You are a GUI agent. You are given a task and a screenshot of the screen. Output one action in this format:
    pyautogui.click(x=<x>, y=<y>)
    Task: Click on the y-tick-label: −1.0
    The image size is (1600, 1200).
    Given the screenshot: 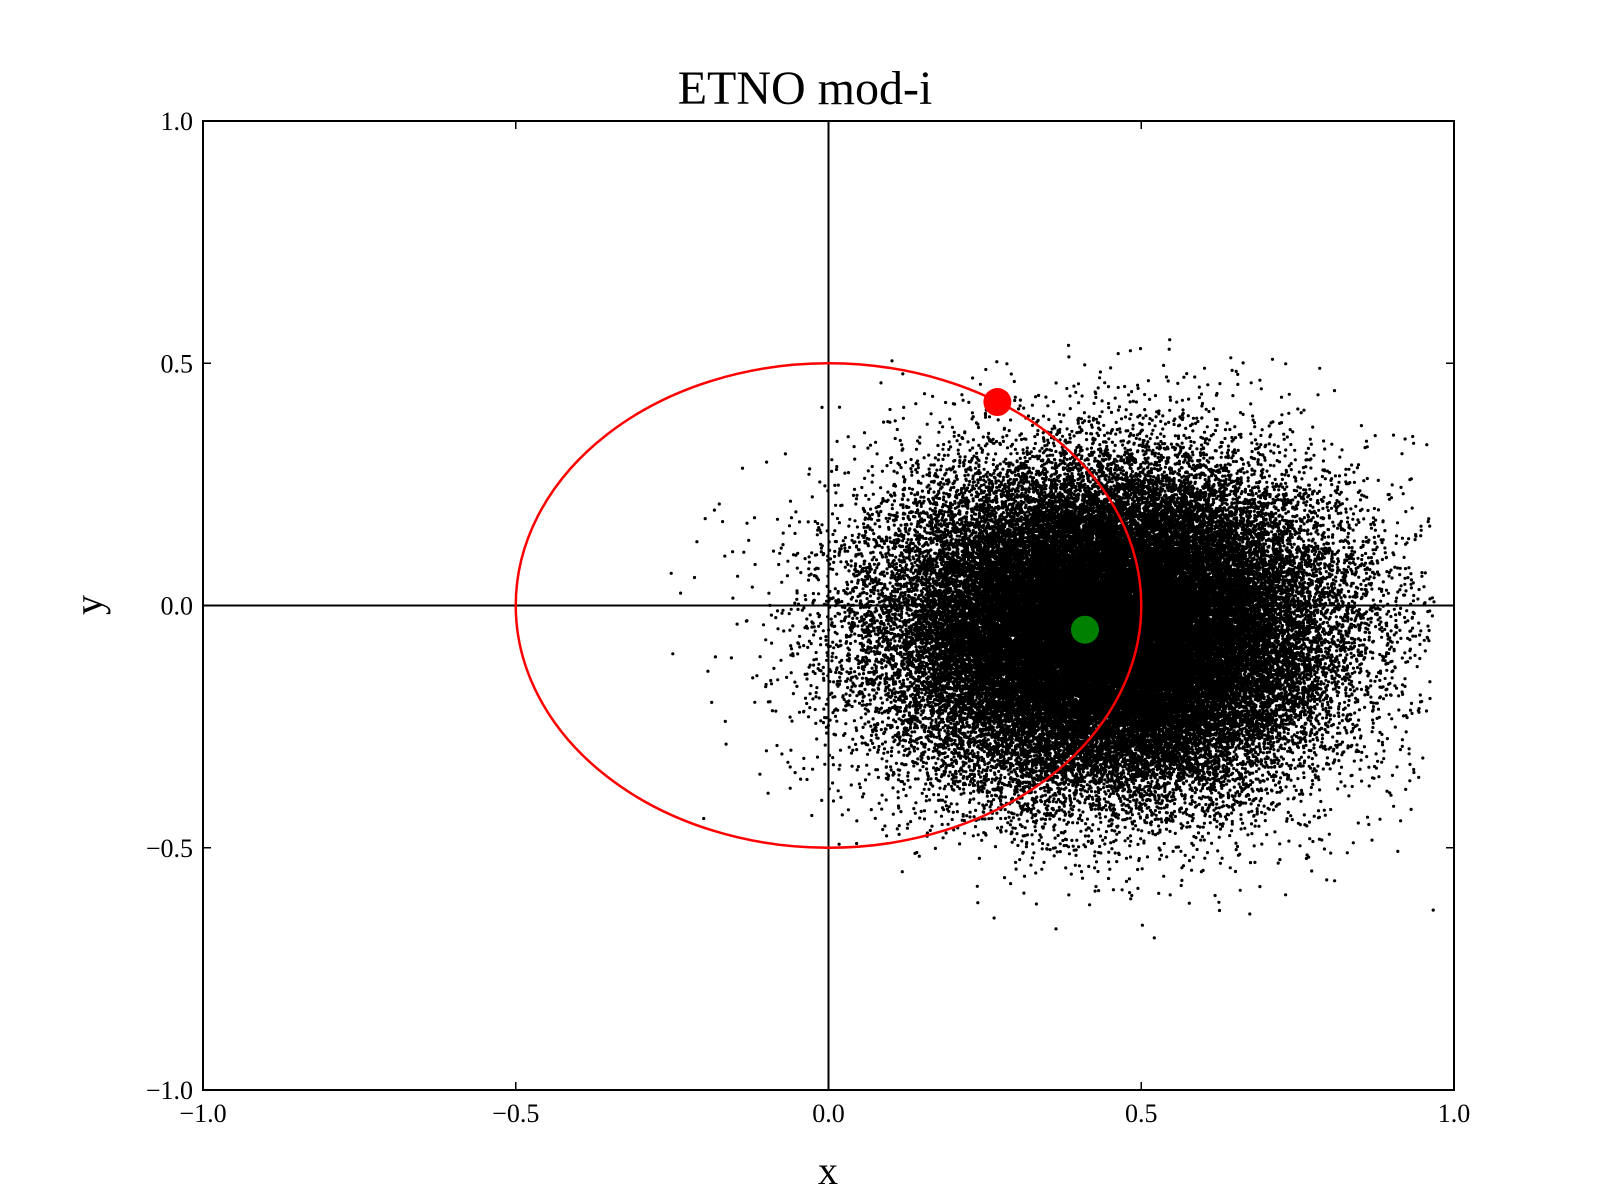 What is the action you would take?
    pyautogui.click(x=169, y=1090)
    